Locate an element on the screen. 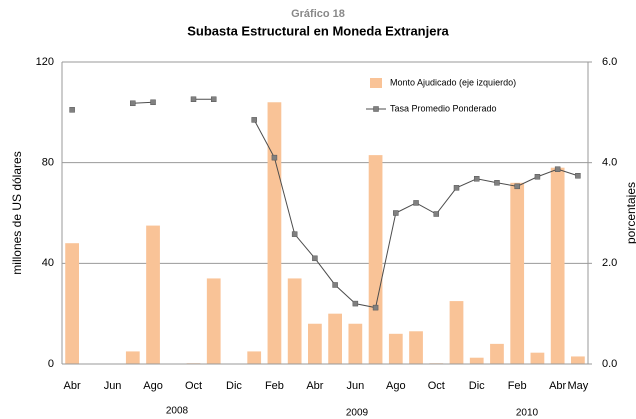  year-label: 2008 is located at coordinates (177, 411).